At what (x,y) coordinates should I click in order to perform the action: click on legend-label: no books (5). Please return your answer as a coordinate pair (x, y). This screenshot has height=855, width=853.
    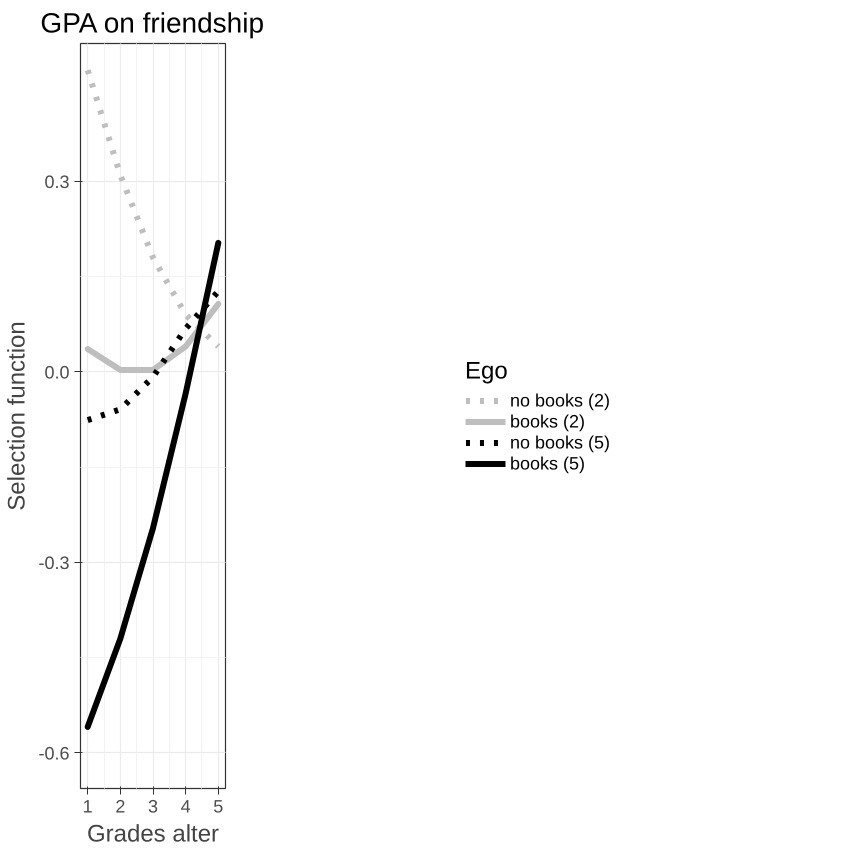
    Looking at the image, I should click on (560, 442).